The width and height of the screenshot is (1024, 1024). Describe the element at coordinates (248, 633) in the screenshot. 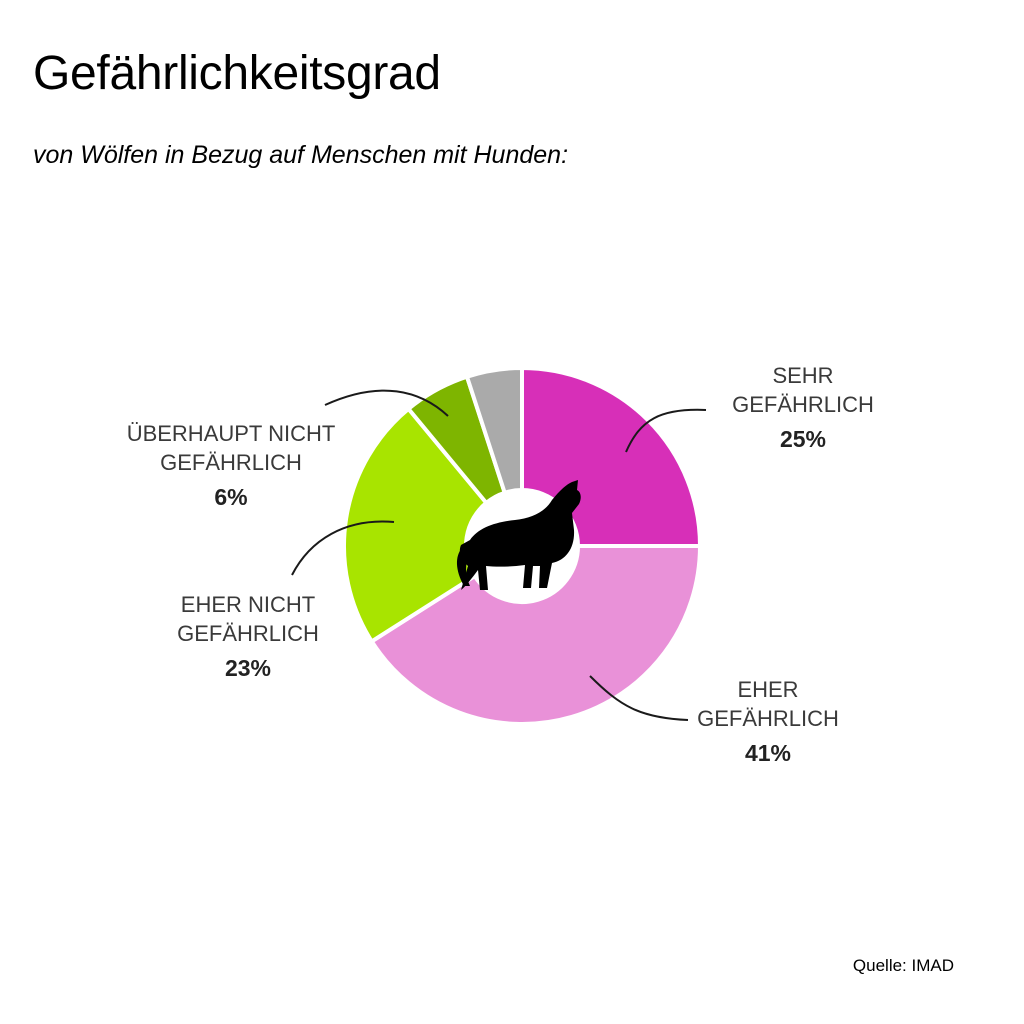

I see `slice-label-eher-nicht-gefaehrlich: GEFÄHRLICH` at that location.